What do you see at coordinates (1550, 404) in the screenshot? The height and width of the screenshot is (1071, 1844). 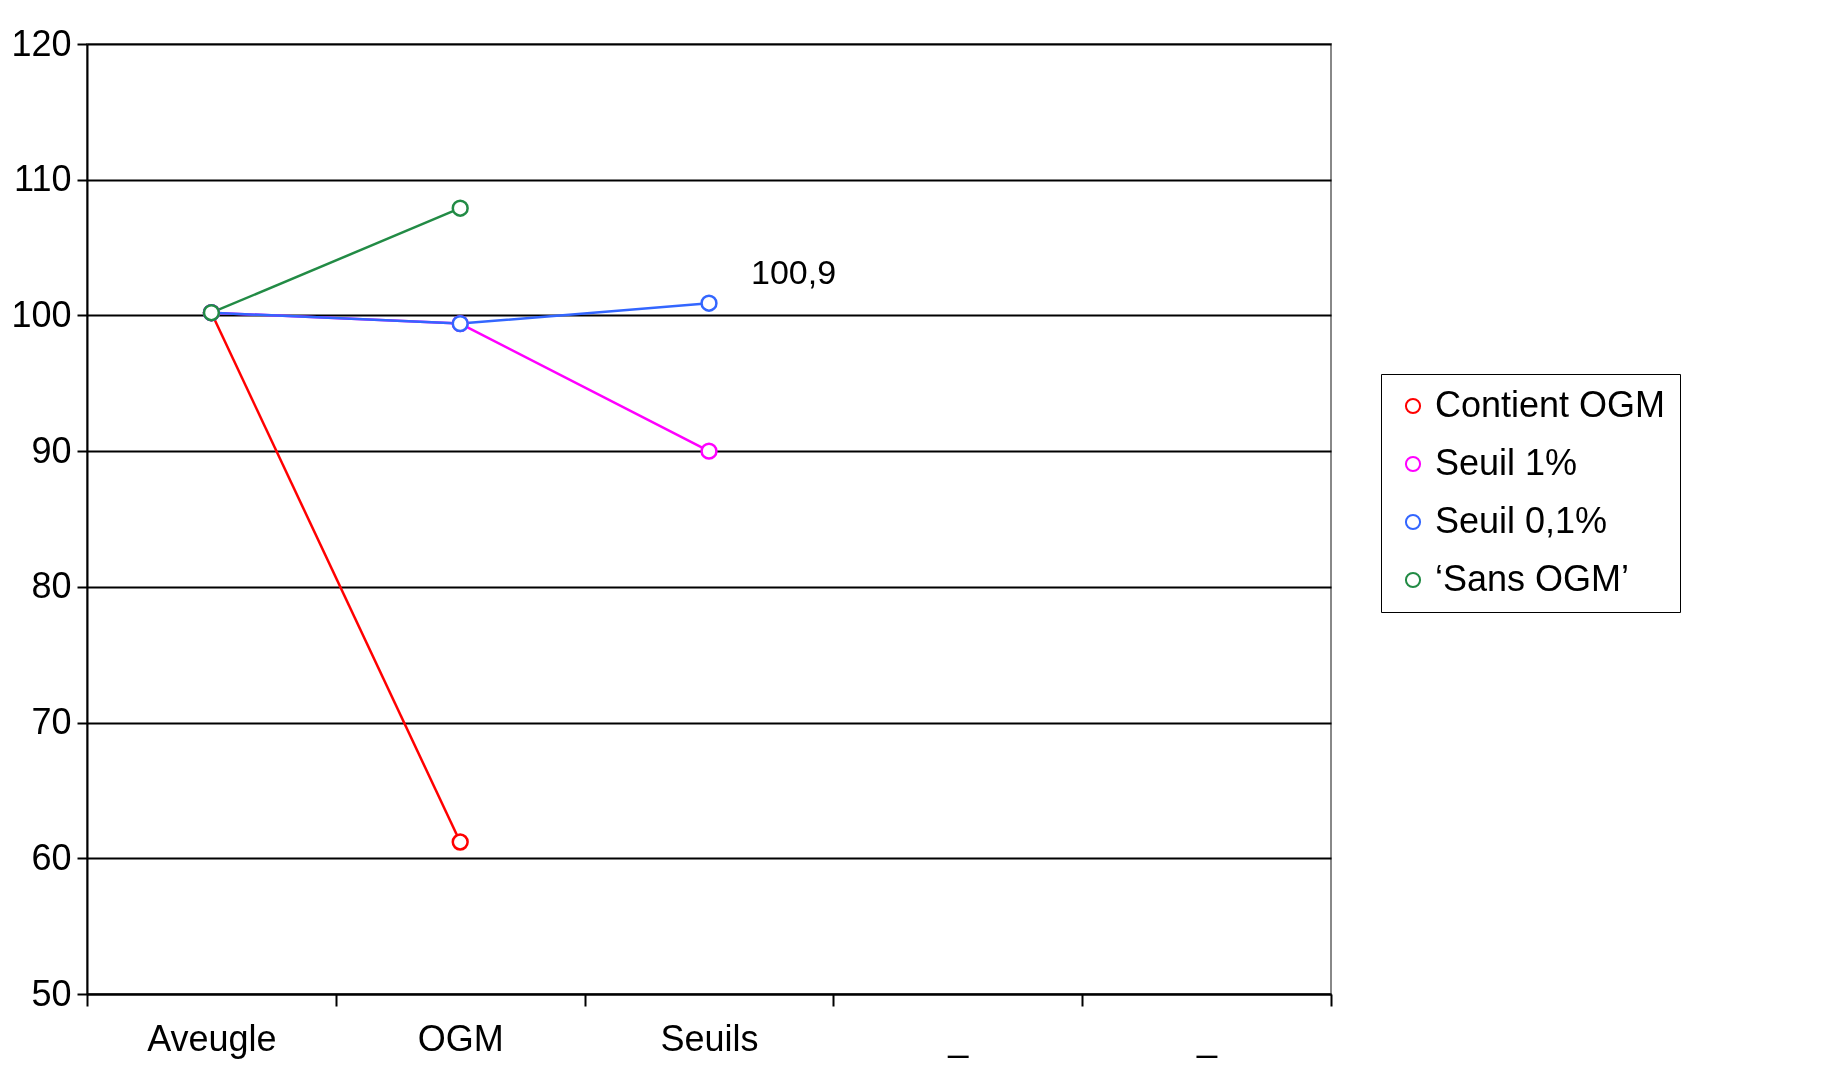 I see `legend-label: Contient OGM` at bounding box center [1550, 404].